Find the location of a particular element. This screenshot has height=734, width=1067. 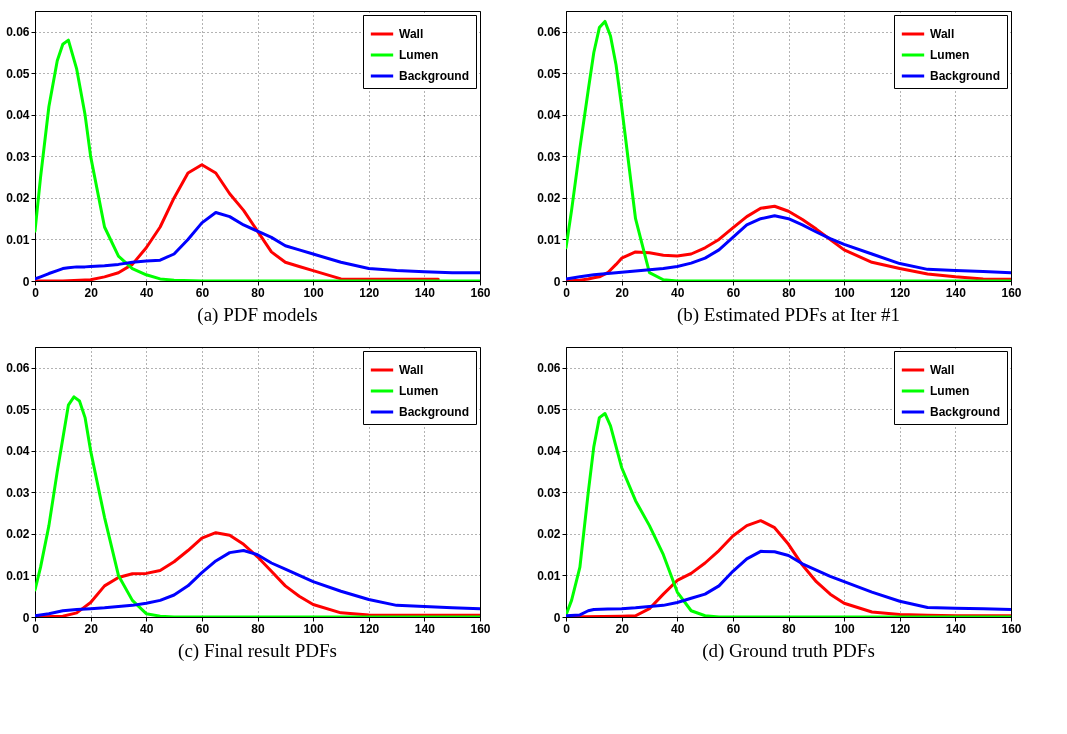

text: (b) Estimated PDFs at Iter #1 is located at coordinates (788, 315).